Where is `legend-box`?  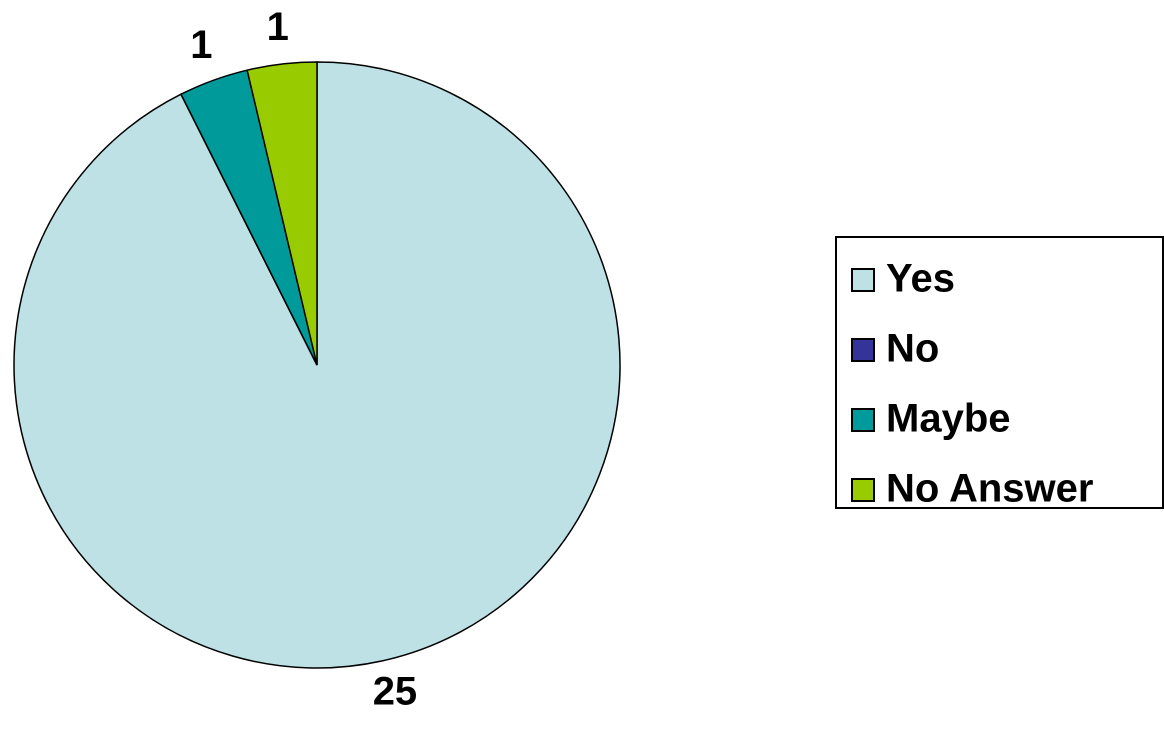
legend-box is located at coordinates (999, 372).